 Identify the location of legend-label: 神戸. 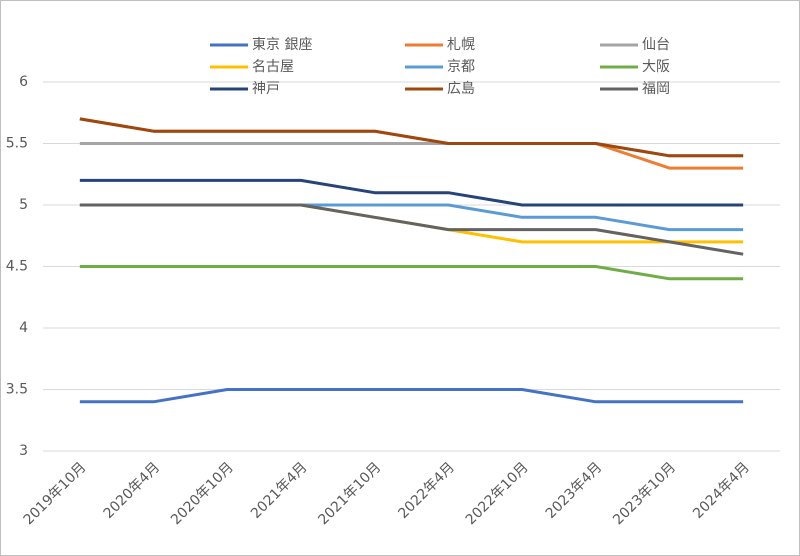
(266, 89).